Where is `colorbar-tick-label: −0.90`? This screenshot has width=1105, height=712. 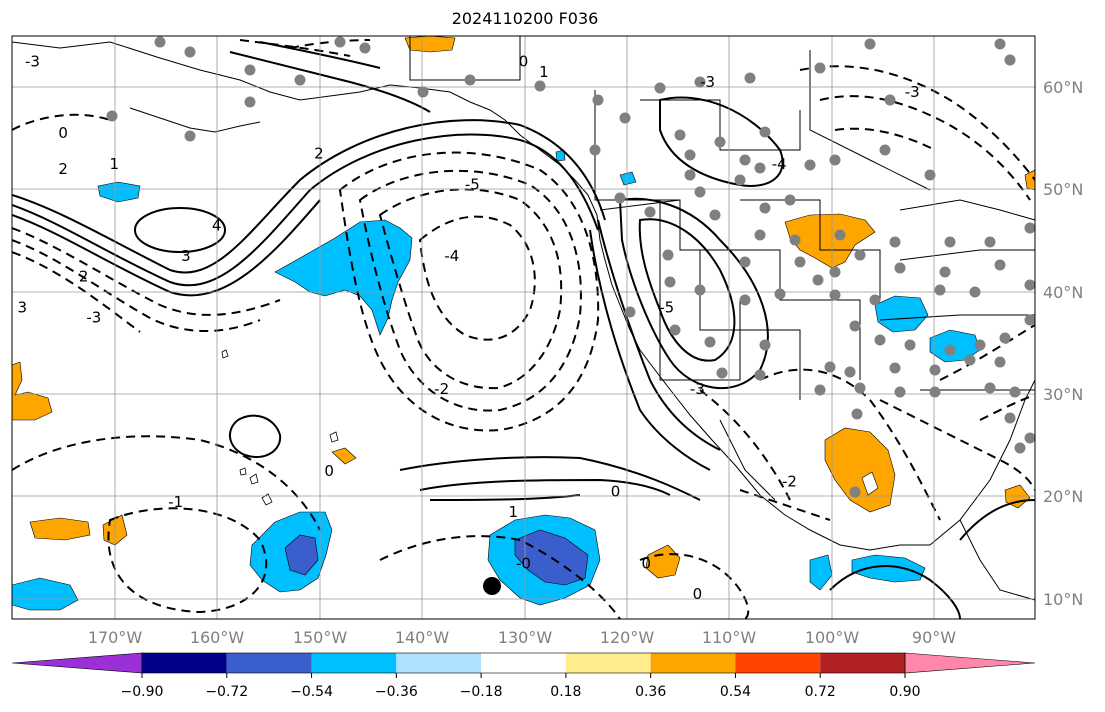 colorbar-tick-label: −0.90 is located at coordinates (142, 692).